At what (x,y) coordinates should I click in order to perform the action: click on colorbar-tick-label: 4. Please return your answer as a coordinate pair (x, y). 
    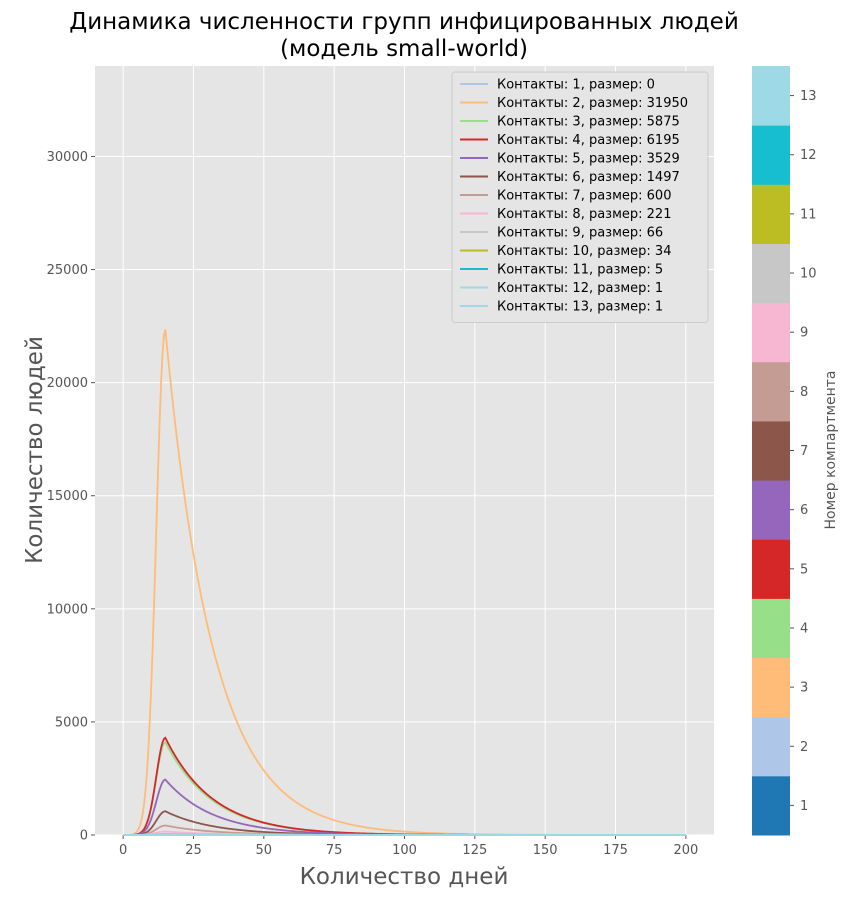
    Looking at the image, I should click on (804, 628).